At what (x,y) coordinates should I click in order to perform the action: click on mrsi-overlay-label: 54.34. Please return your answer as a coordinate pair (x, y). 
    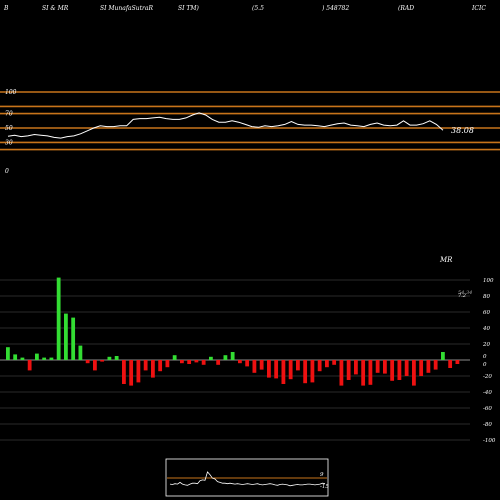
    Looking at the image, I should click on (465, 293).